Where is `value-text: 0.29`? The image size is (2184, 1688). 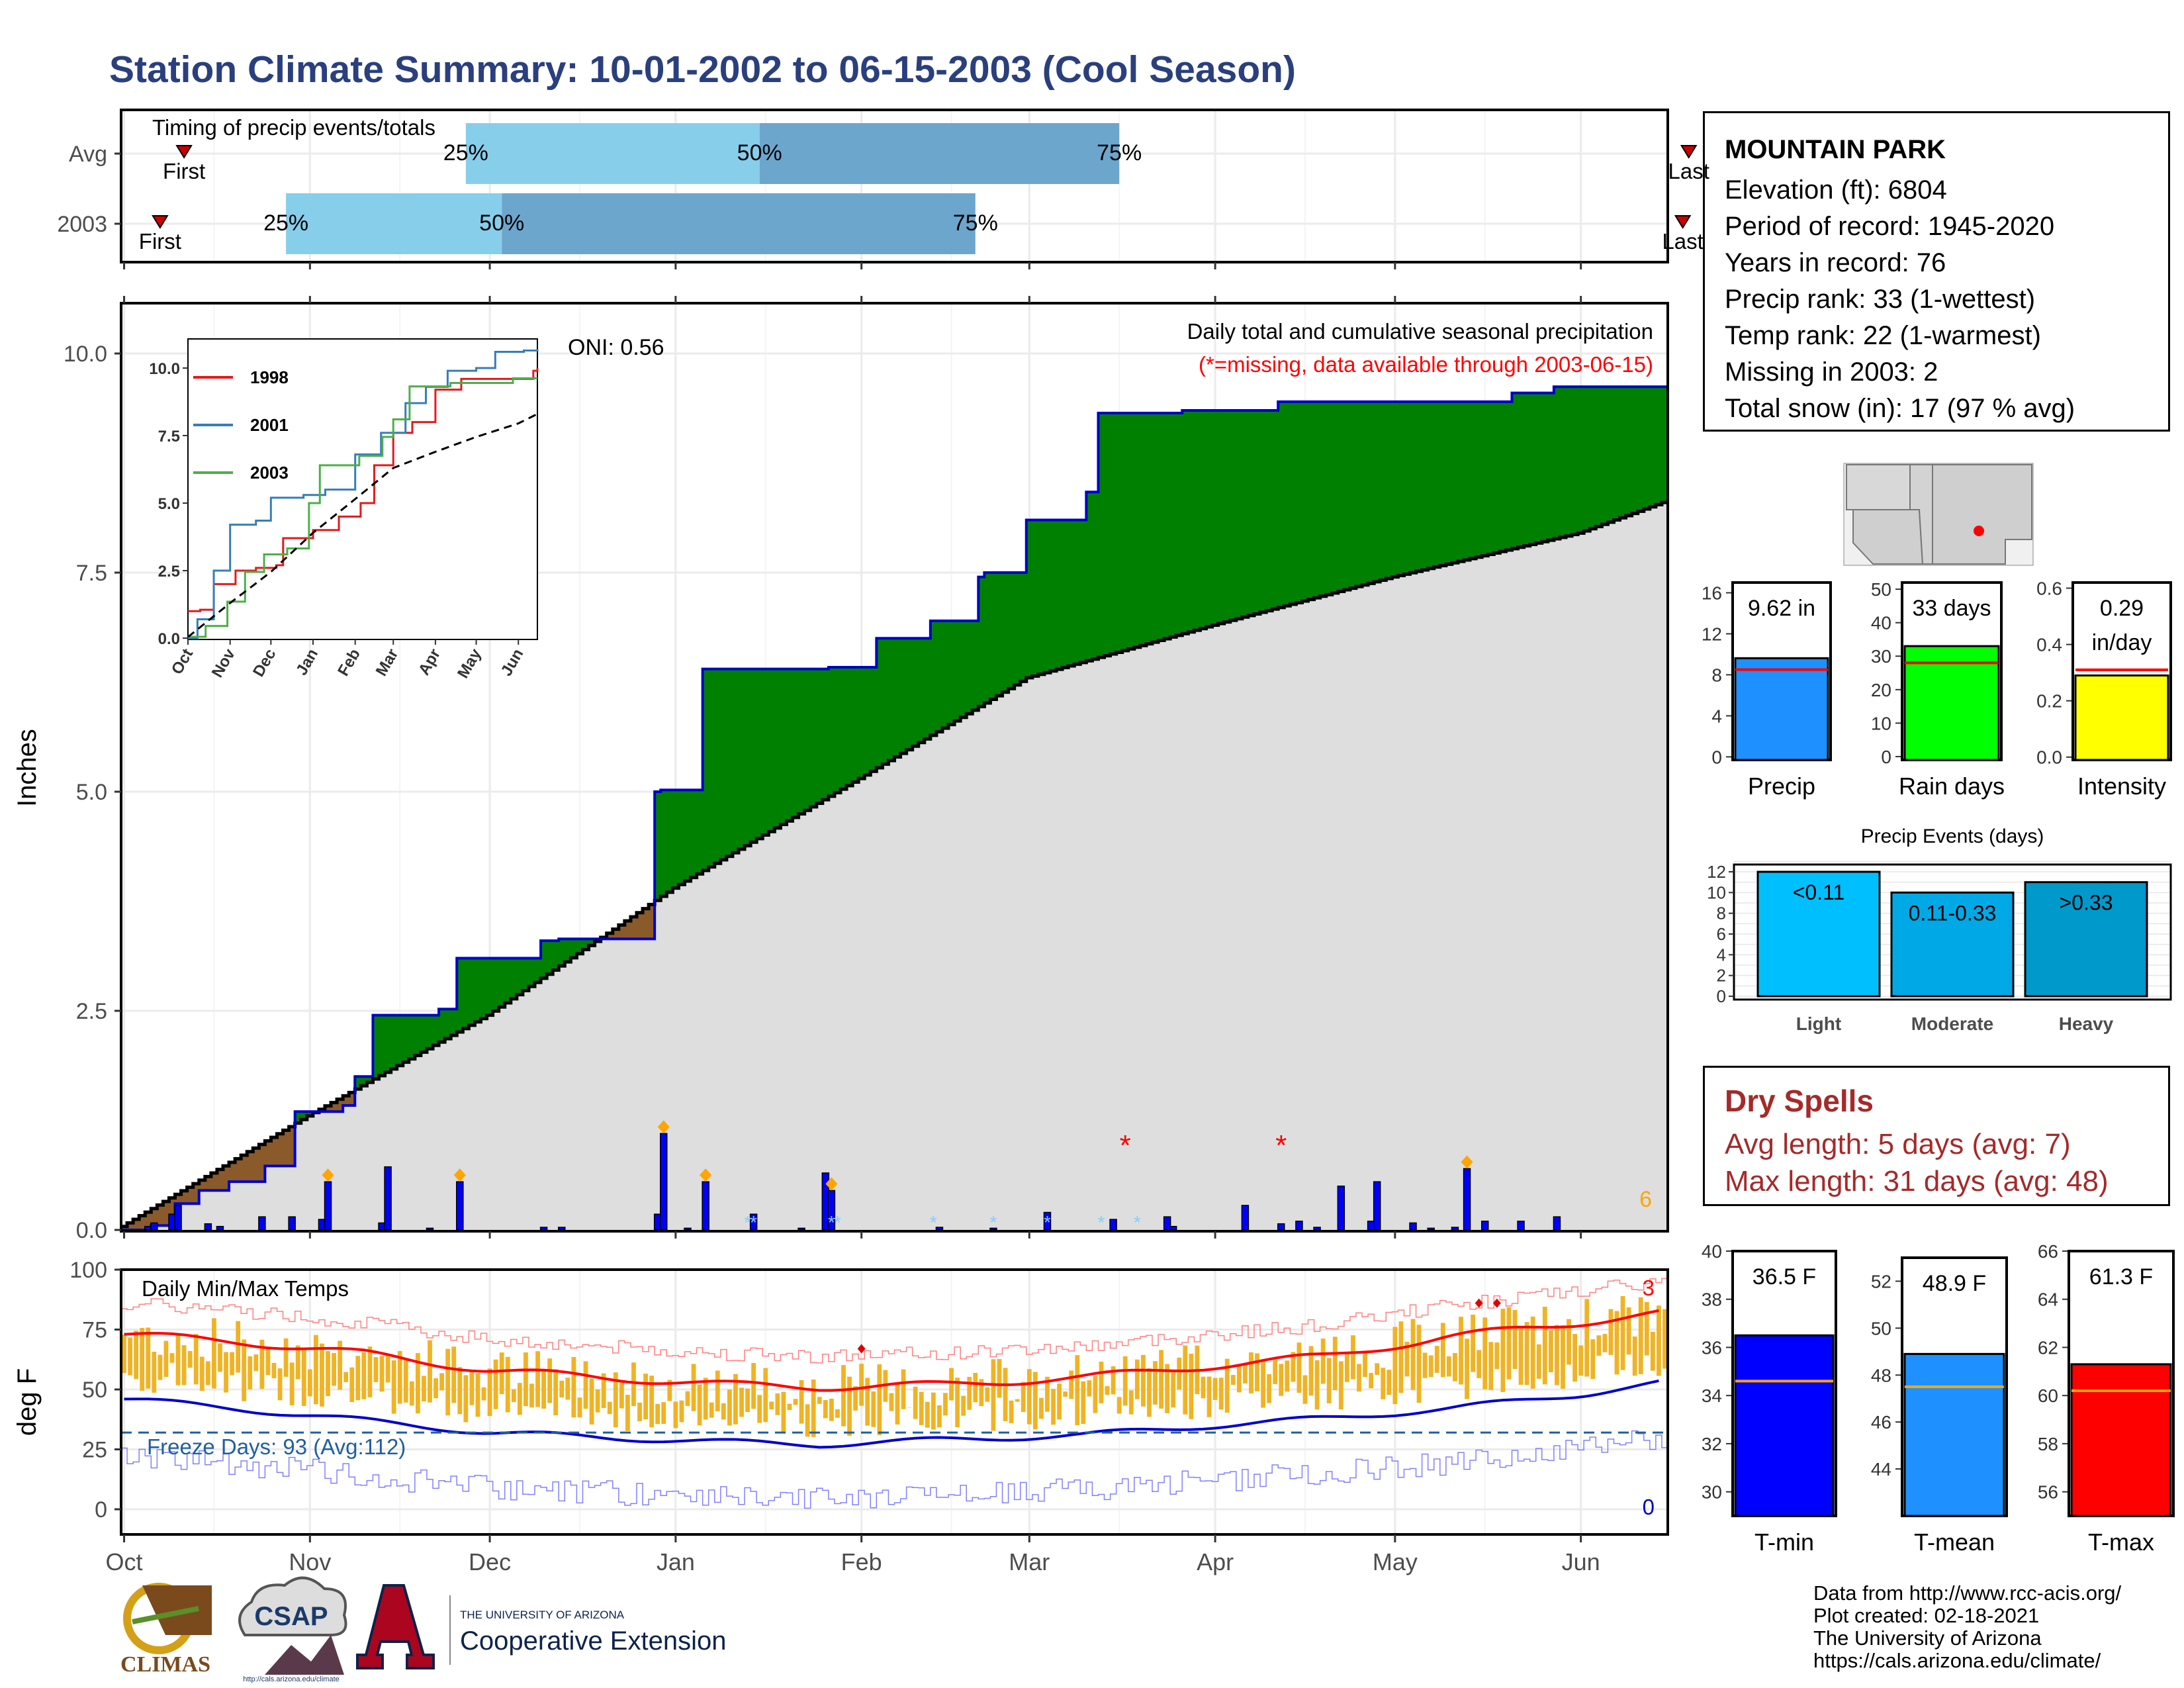 value-text: 0.29 is located at coordinates (2122, 608).